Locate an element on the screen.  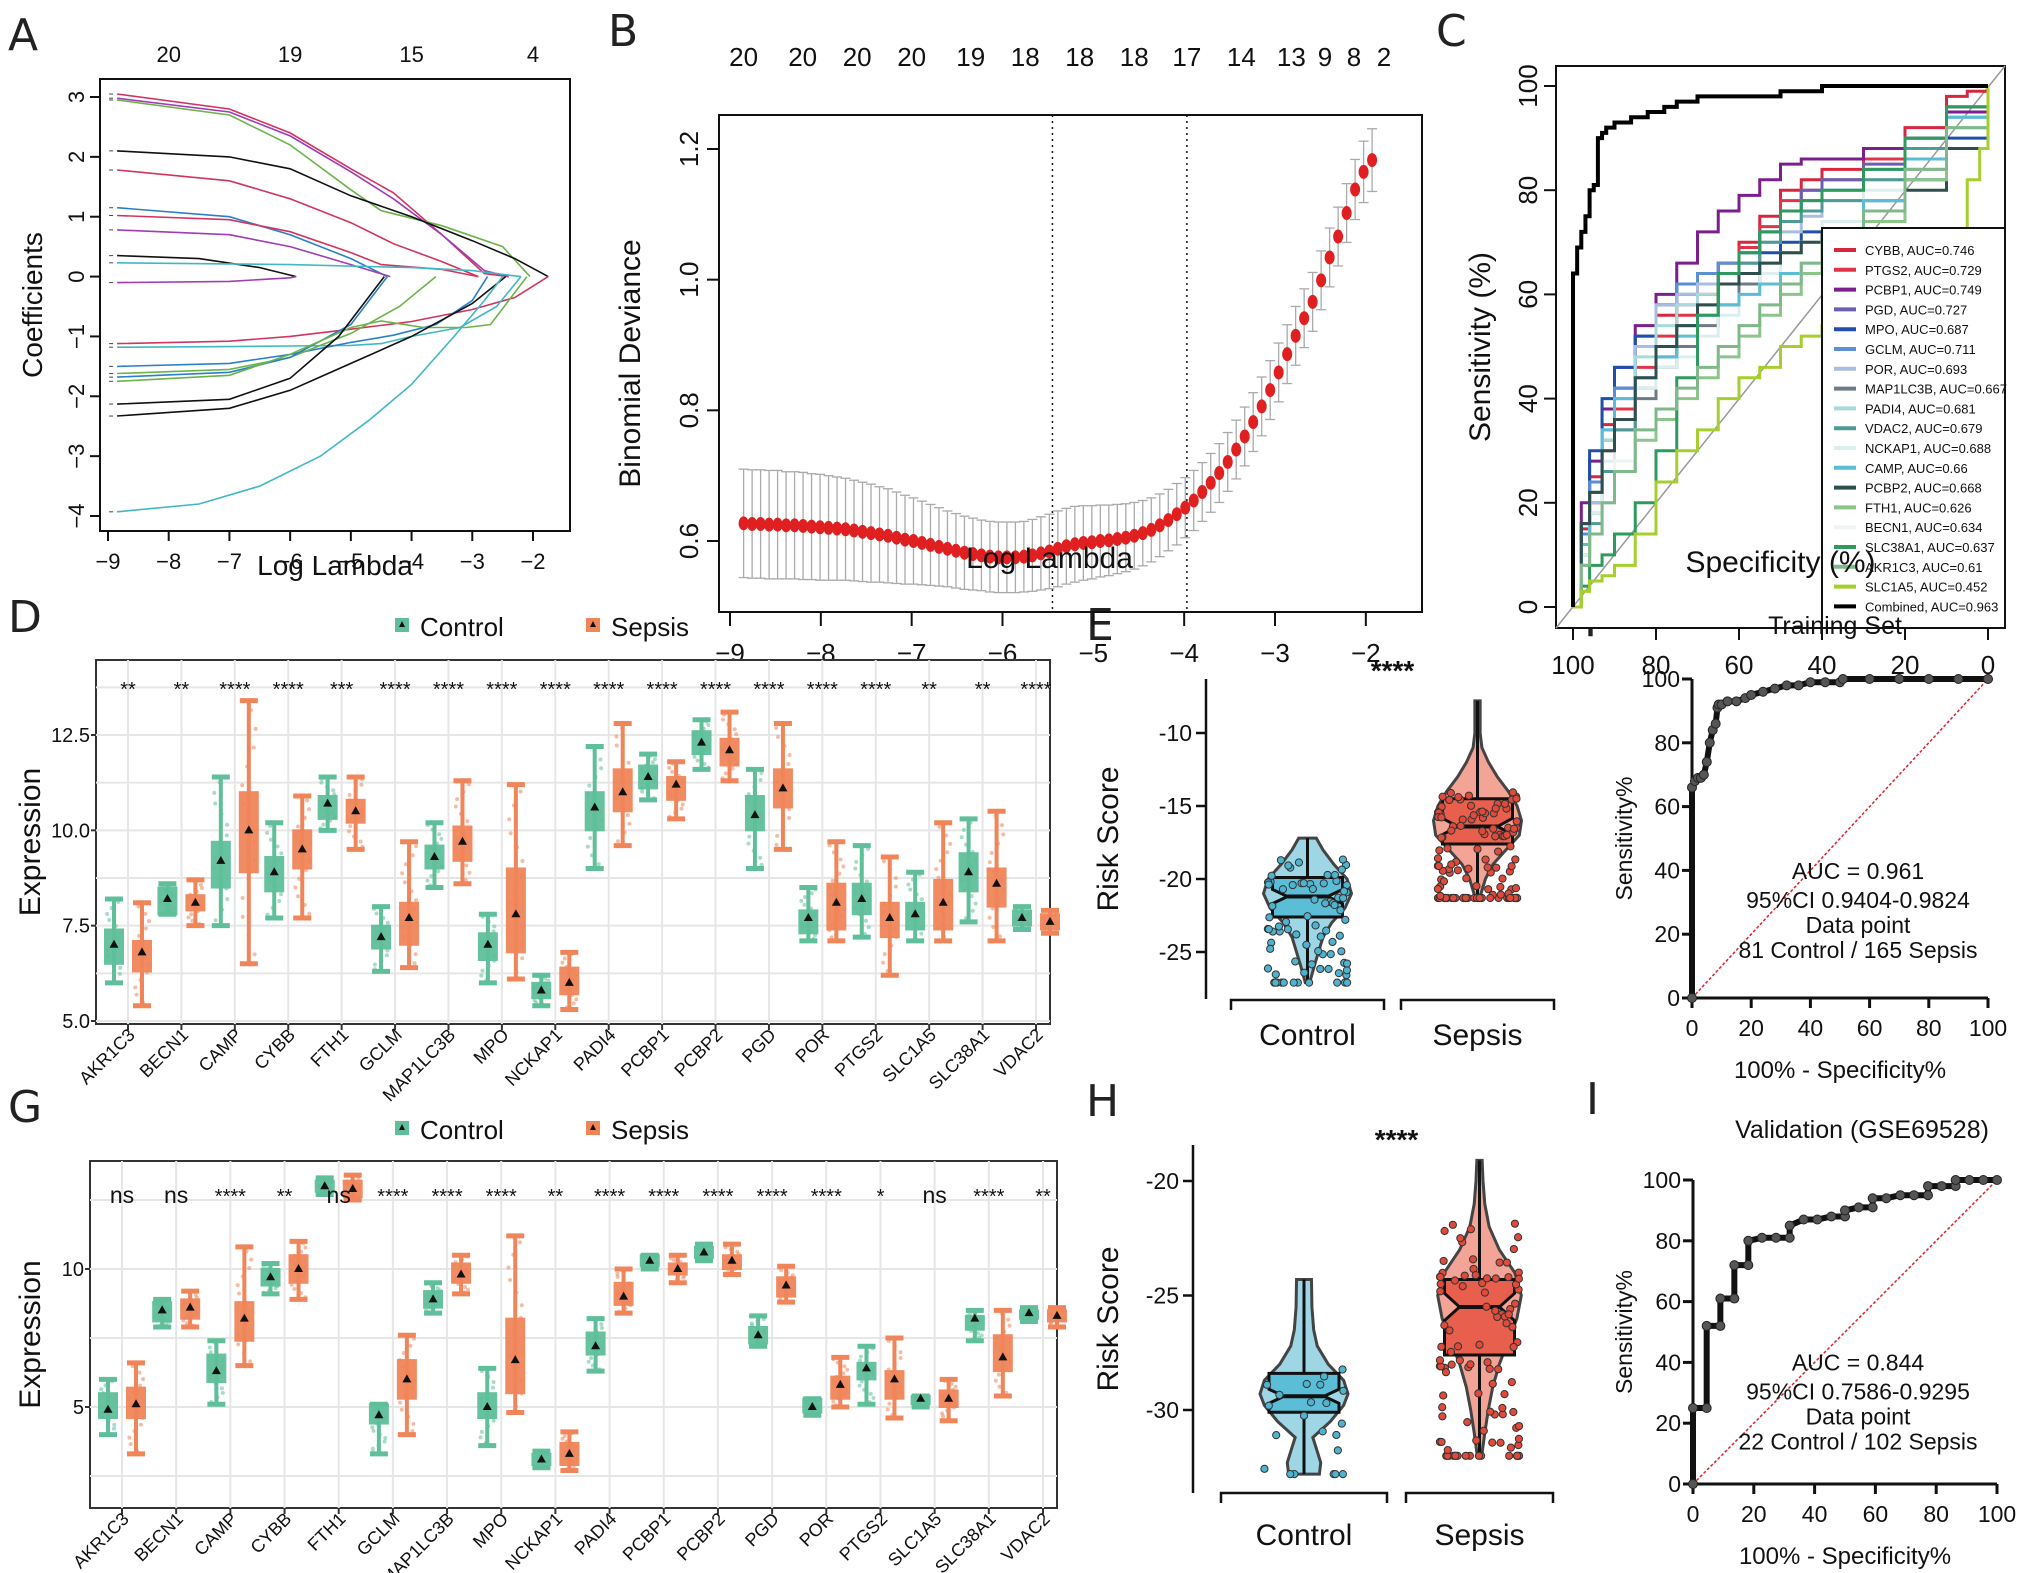
significance-label: **** is located at coordinates (555, 690).